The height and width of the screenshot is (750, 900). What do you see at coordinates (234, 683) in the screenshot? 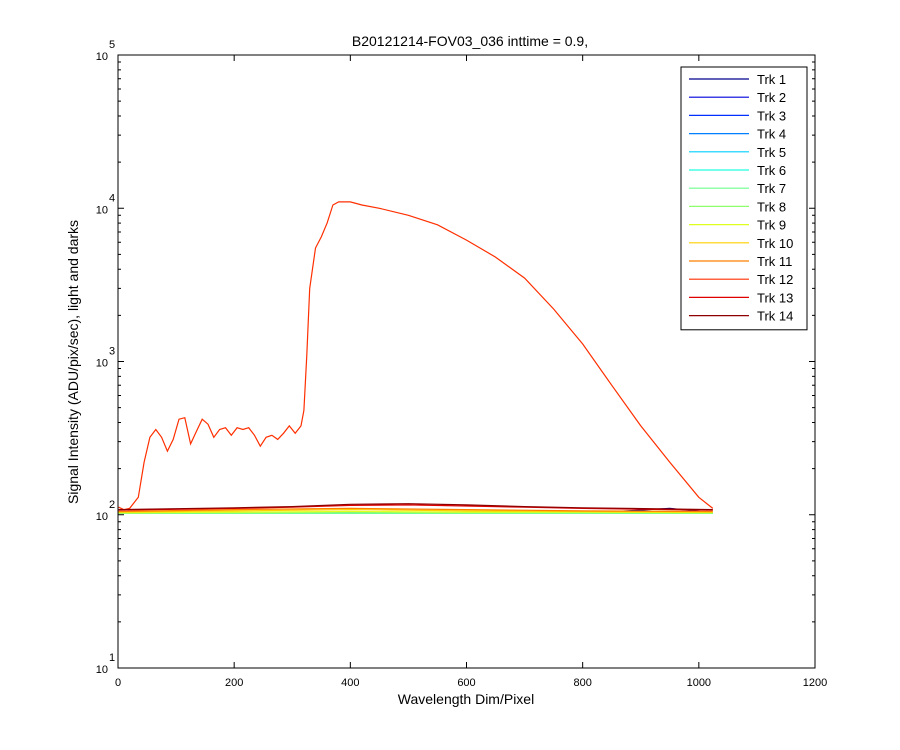
I see `x-tick-label: 200` at bounding box center [234, 683].